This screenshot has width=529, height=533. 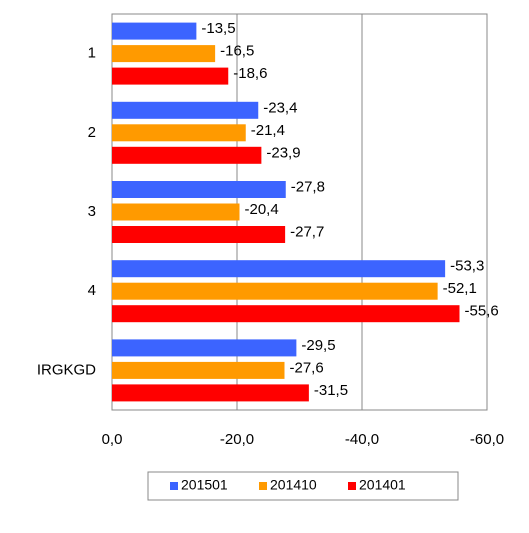 I want to click on data-label: -31,5, so click(x=331, y=390).